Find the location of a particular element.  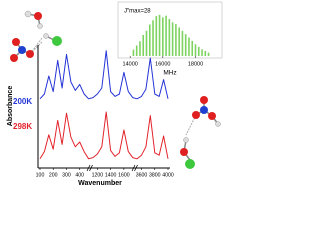

inset-x-label: MHz is located at coordinates (169, 73).